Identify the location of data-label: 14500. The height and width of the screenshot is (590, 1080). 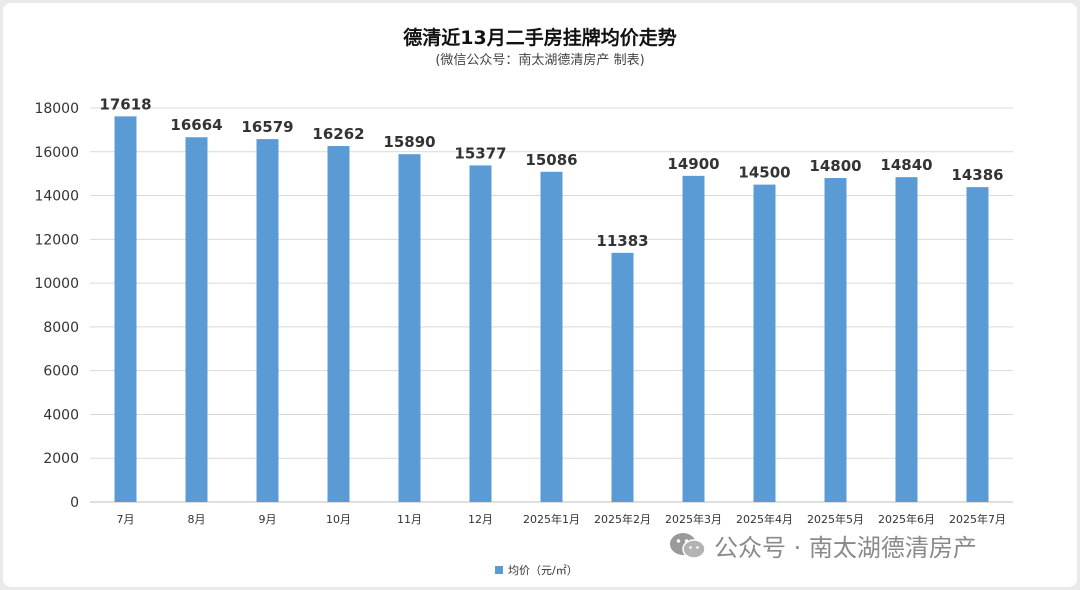
(764, 173).